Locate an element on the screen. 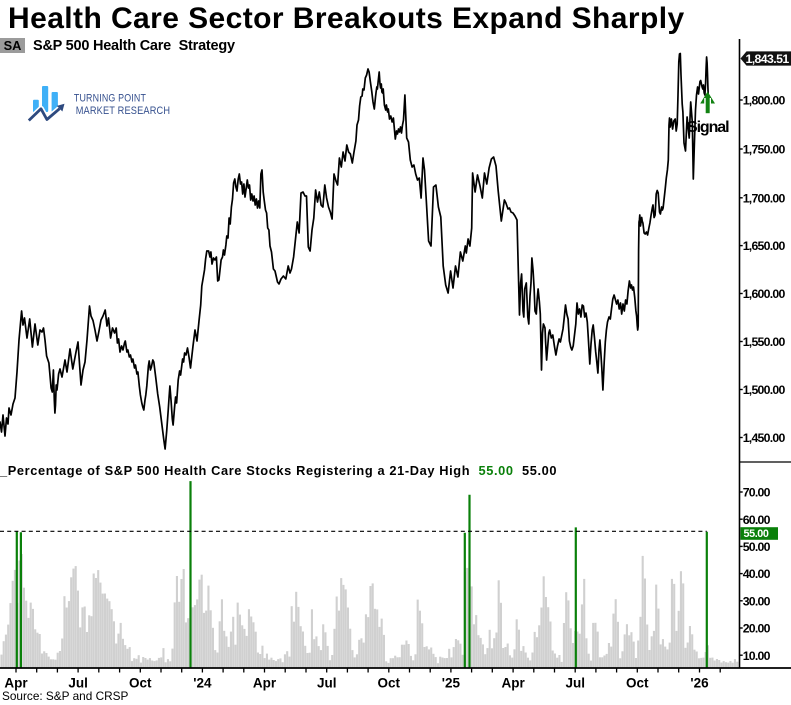  svg-text: 1,750.00 is located at coordinates (764, 150).